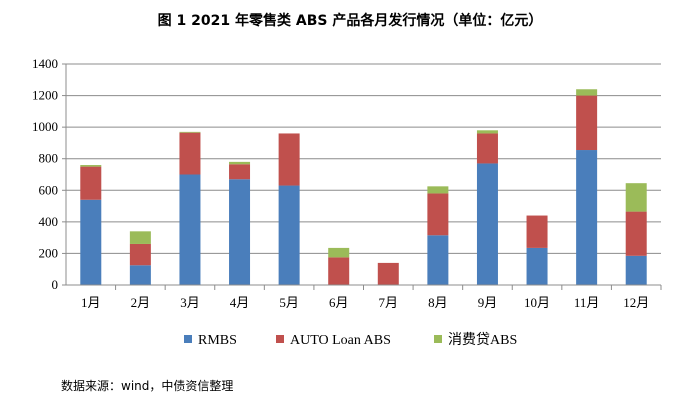 The image size is (700, 405). I want to click on x-tick-label: 3月, so click(190, 302).